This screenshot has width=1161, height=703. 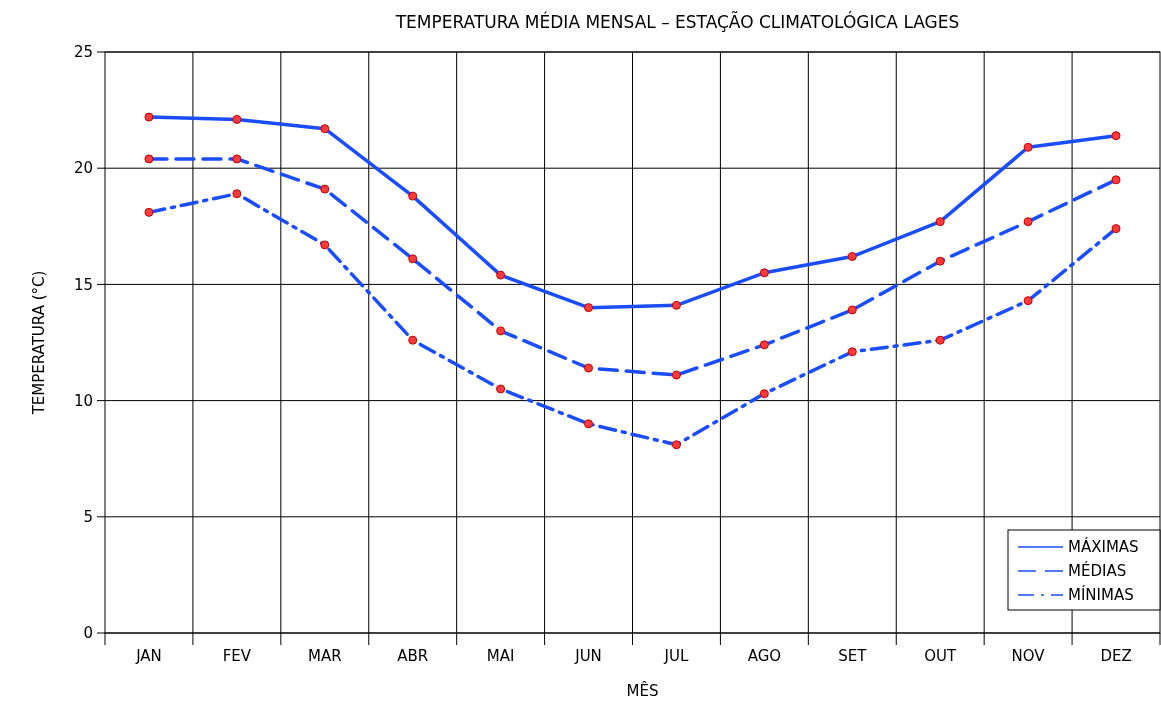 What do you see at coordinates (853, 656) in the screenshot?
I see `x-tick-label: SET` at bounding box center [853, 656].